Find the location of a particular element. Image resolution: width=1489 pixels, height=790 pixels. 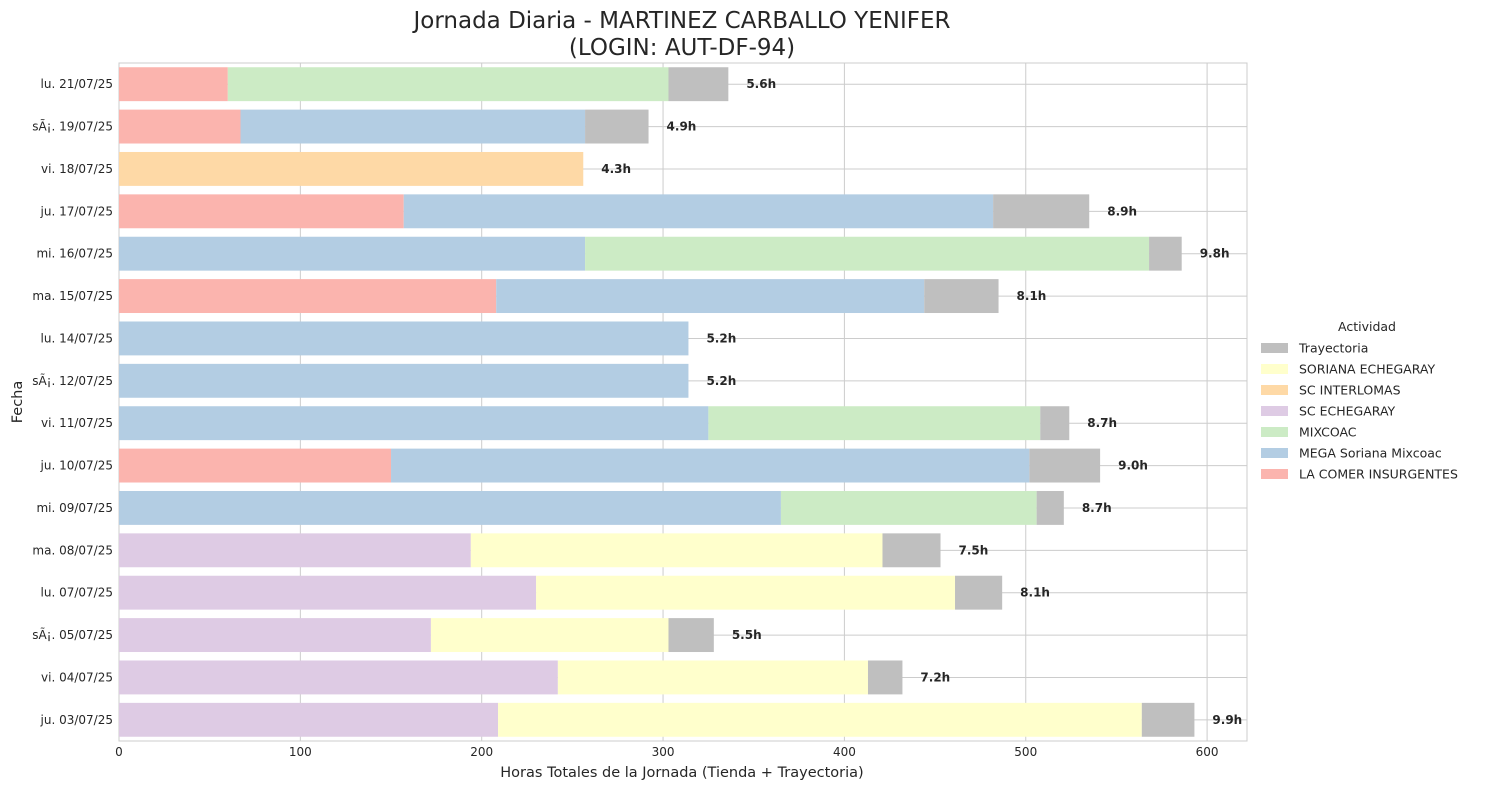

x-tick-label: 600 is located at coordinates (1207, 752).